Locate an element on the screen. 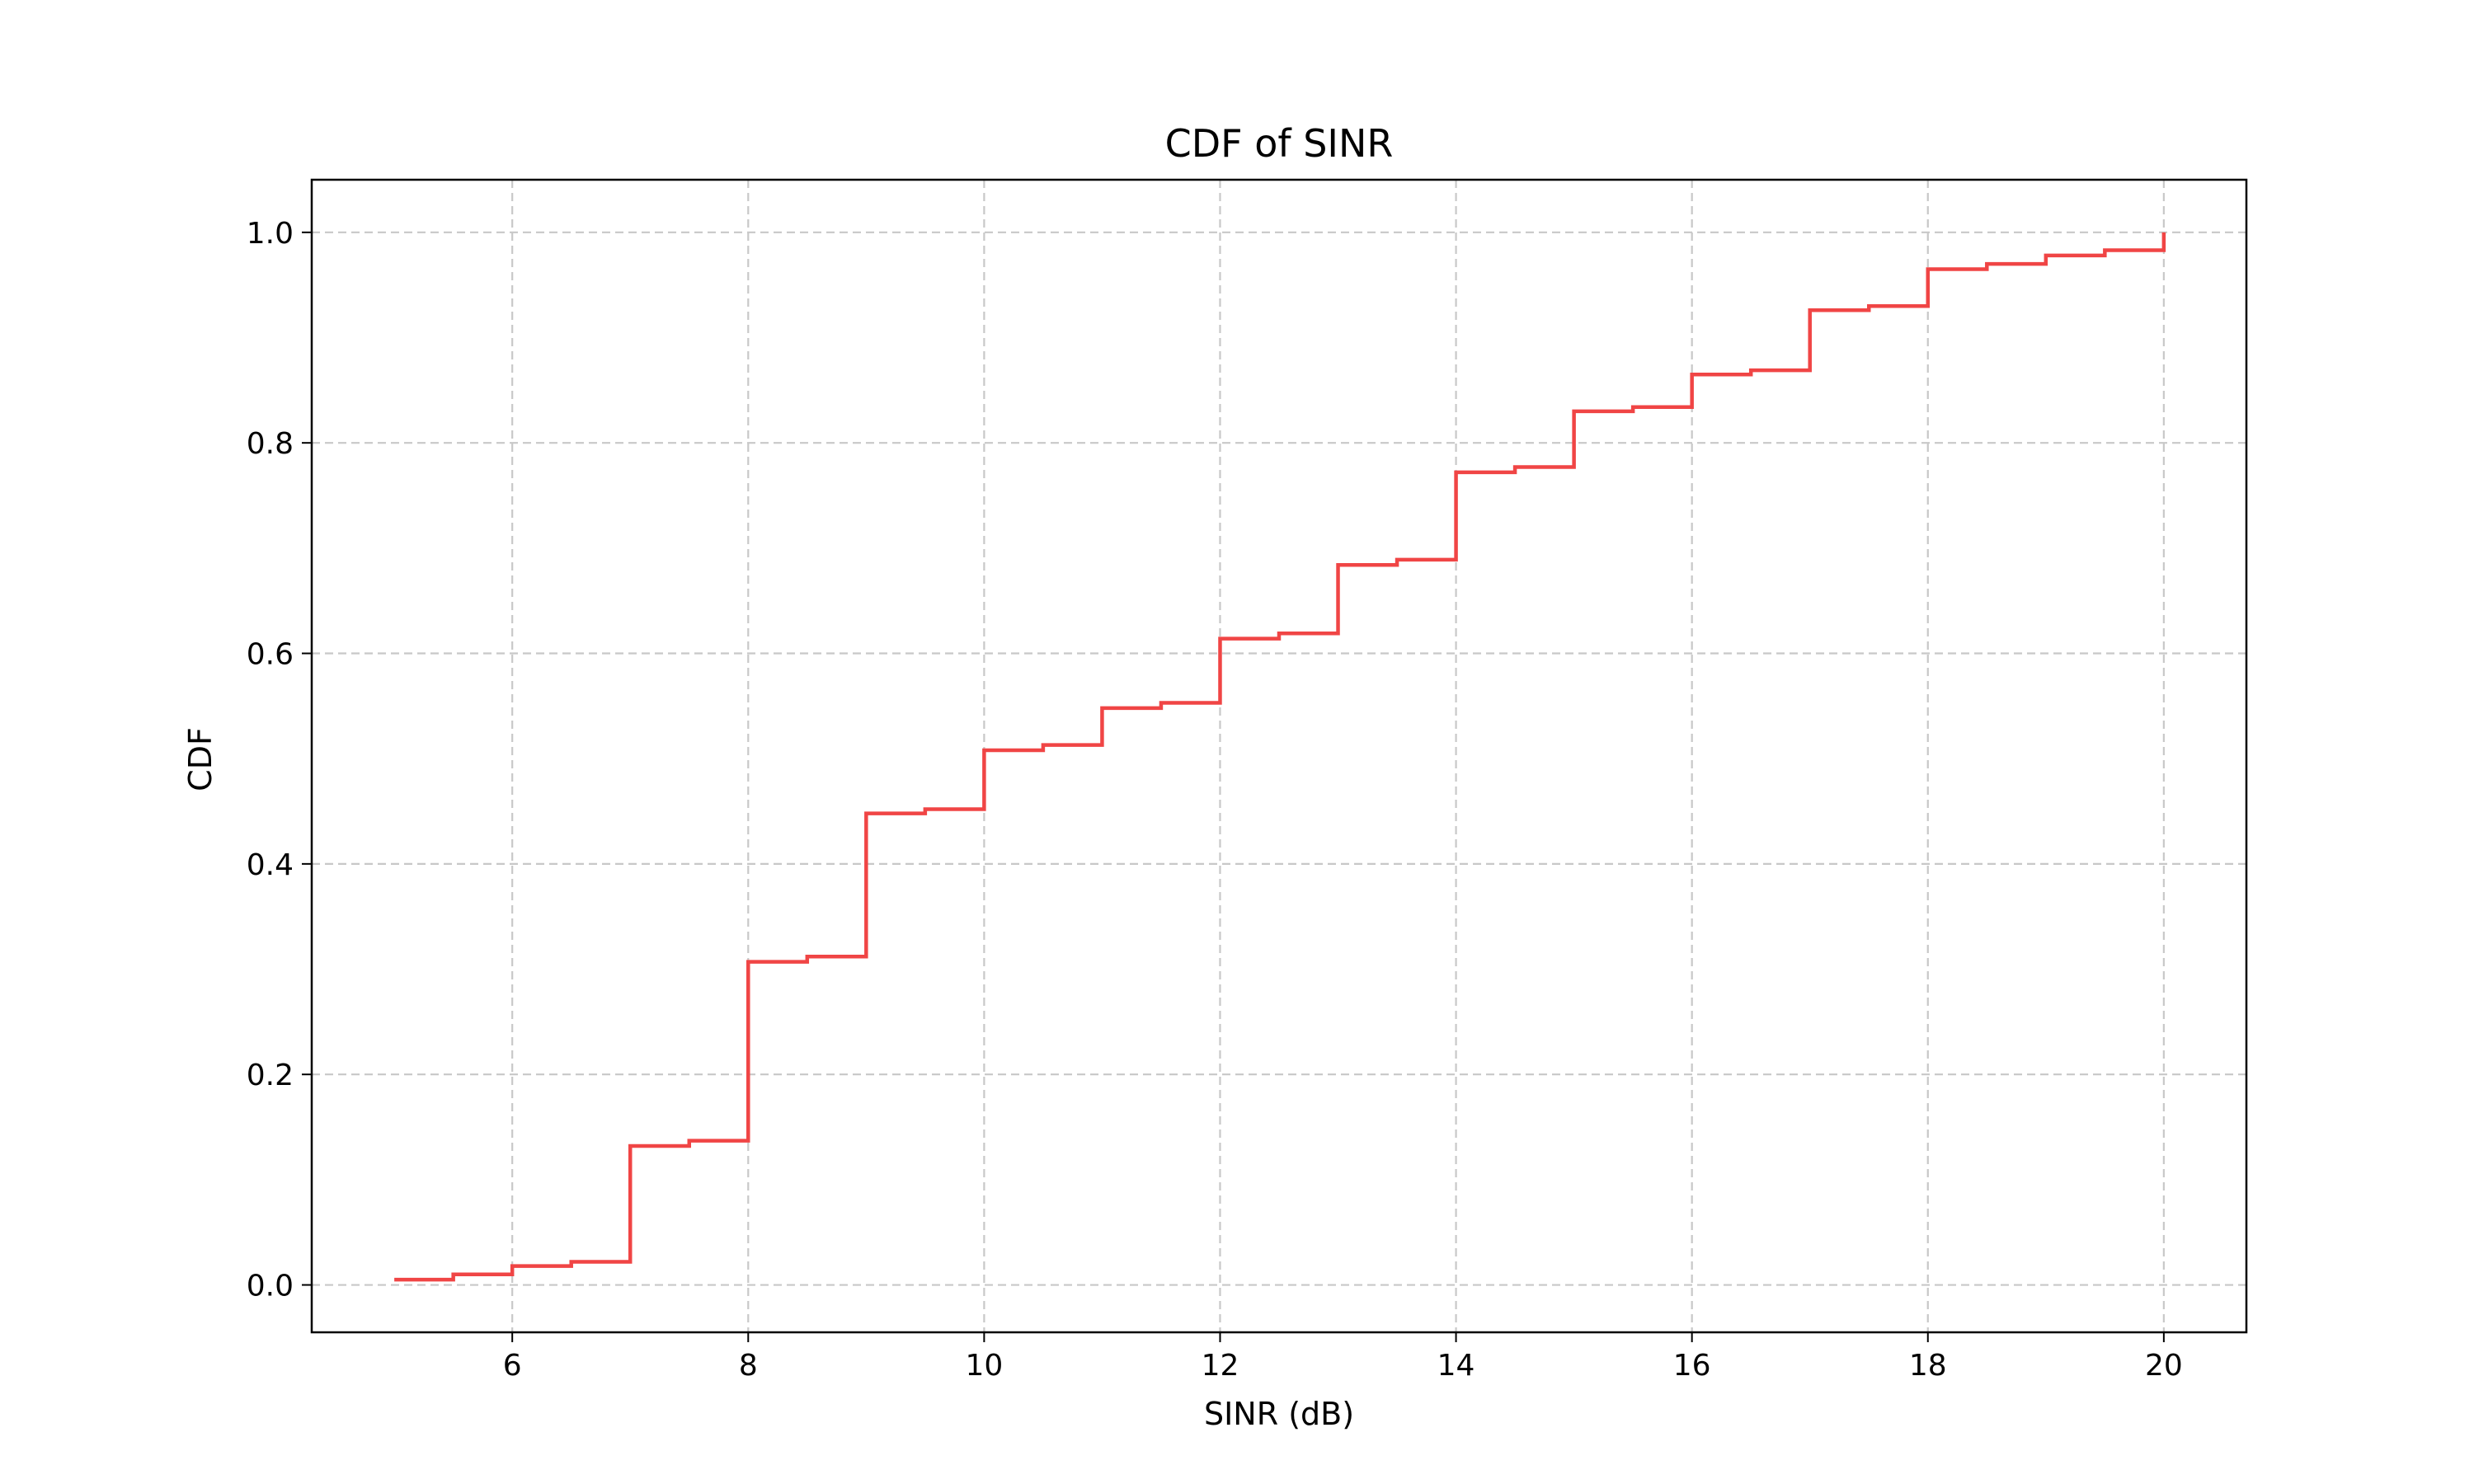 Image resolution: width=2474 pixels, height=1484 pixels. x-tick-label: 10 is located at coordinates (984, 1366).